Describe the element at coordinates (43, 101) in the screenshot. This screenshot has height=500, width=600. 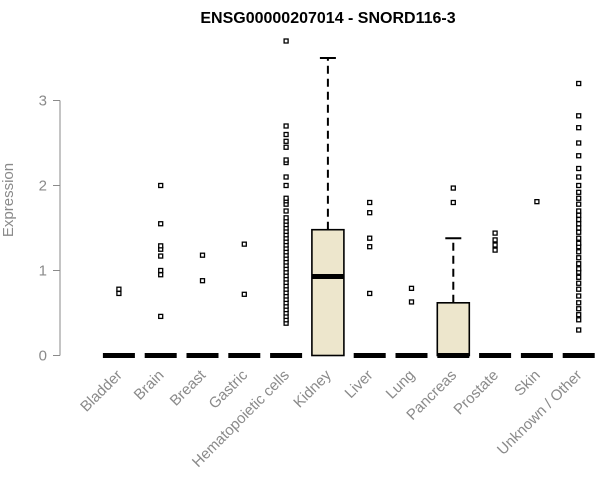
I see `y-tick-label: 3` at that location.